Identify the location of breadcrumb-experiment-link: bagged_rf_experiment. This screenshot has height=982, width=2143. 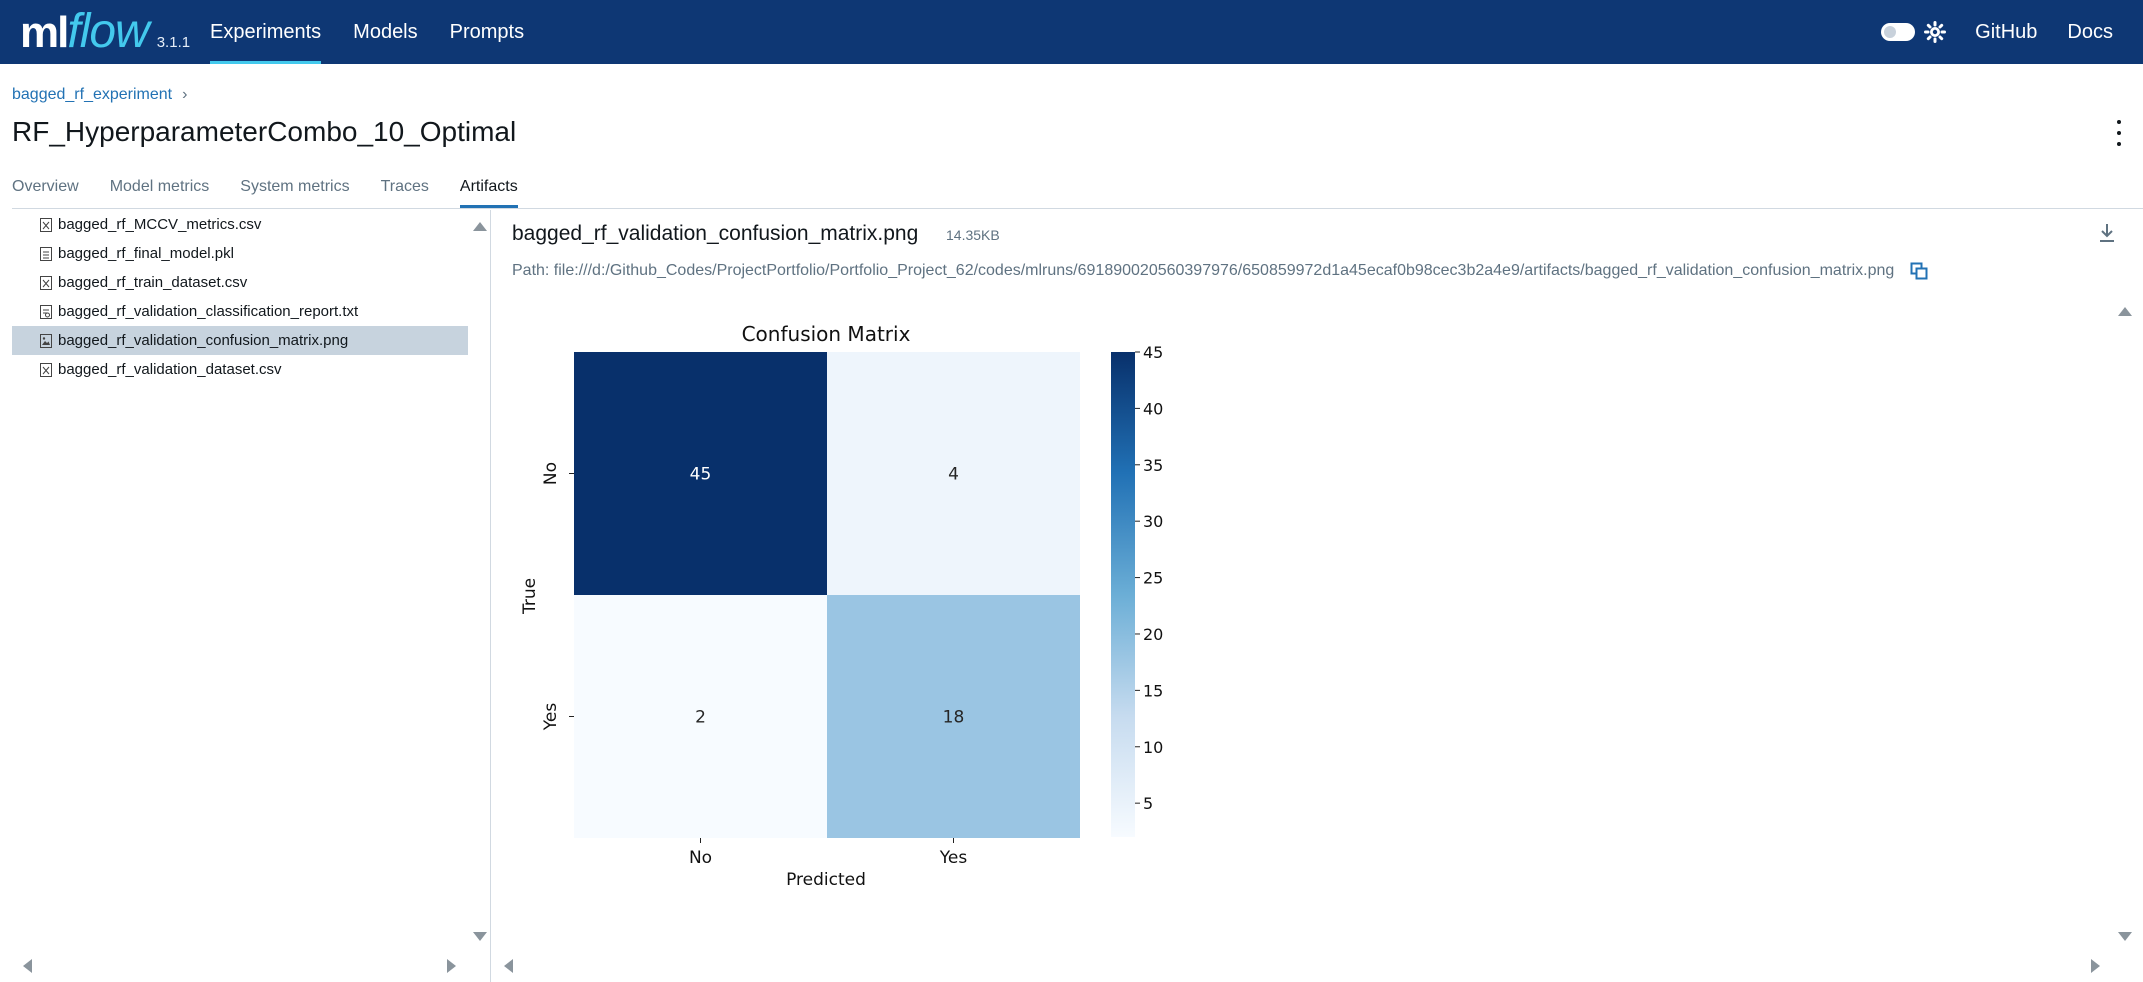
(92, 94).